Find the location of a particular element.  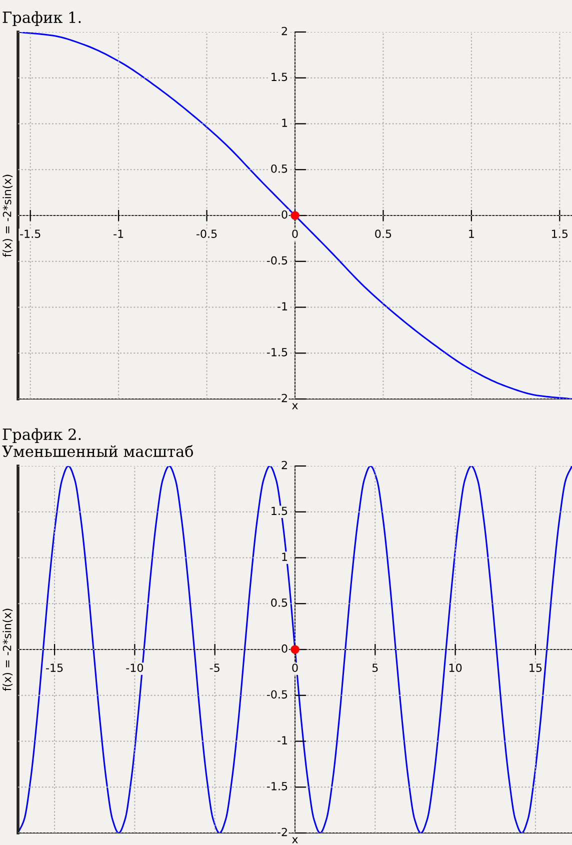

x-tick-label: 10 is located at coordinates (455, 668).